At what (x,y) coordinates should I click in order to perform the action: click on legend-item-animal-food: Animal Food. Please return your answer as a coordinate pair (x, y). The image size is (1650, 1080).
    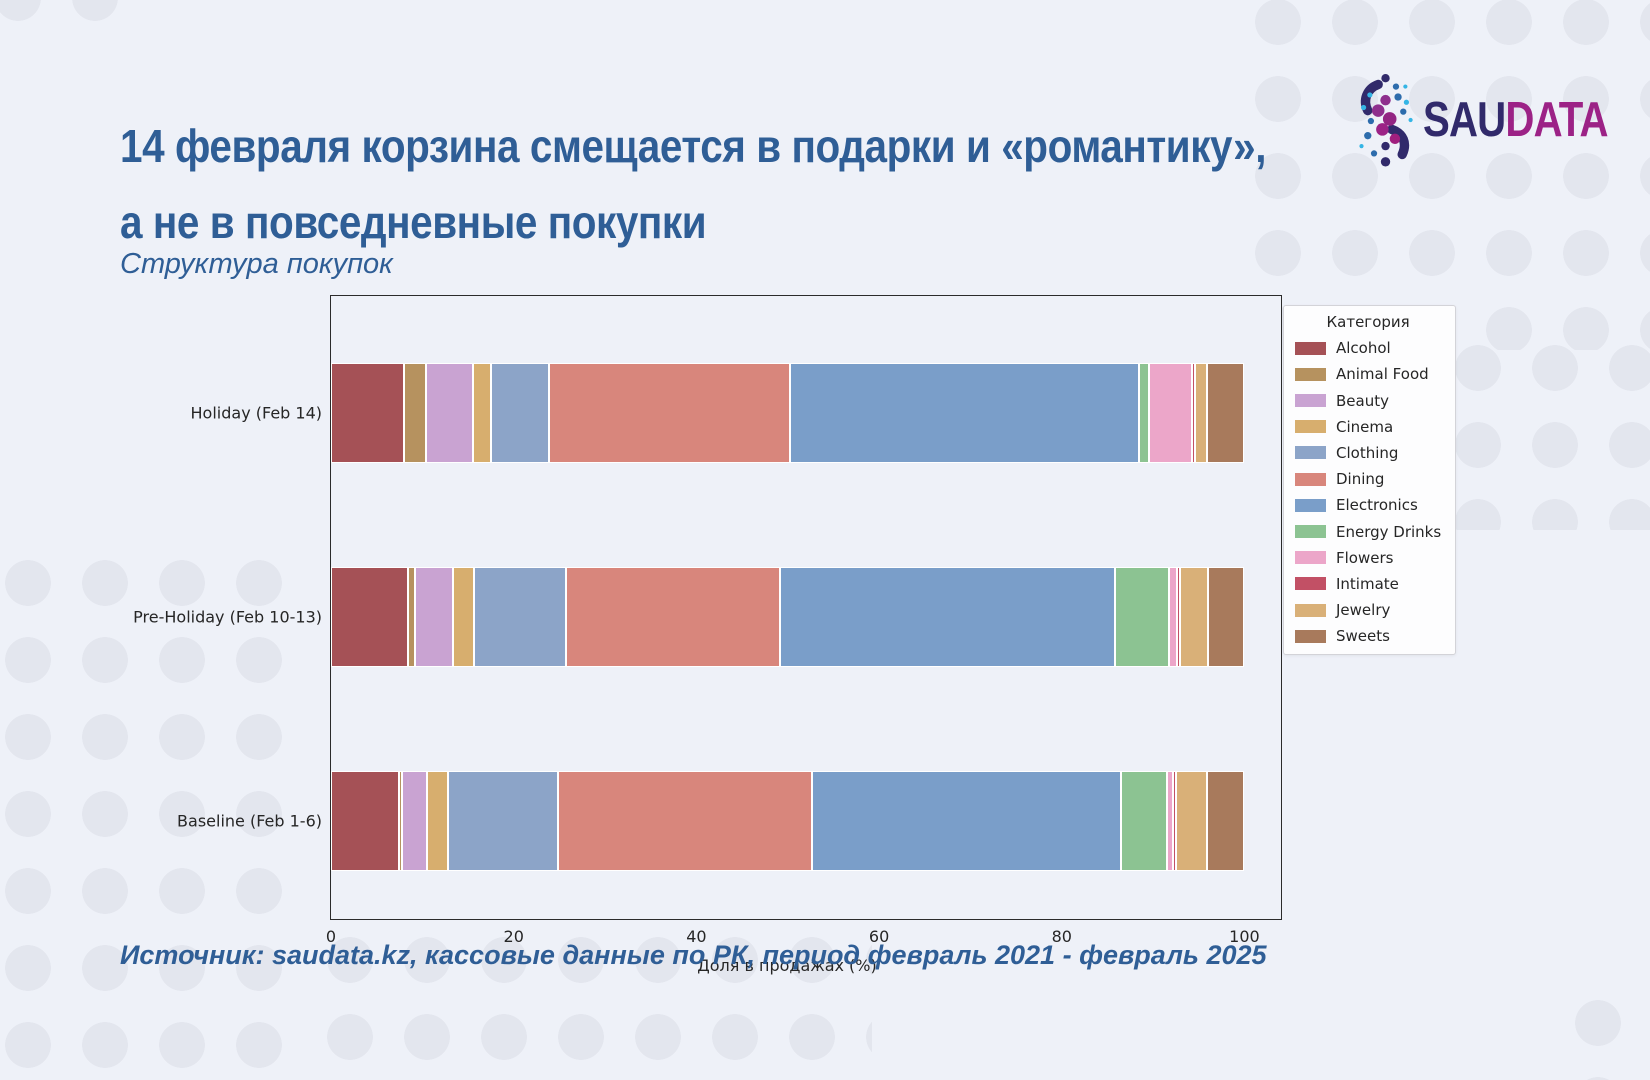
    Looking at the image, I should click on (1368, 374).